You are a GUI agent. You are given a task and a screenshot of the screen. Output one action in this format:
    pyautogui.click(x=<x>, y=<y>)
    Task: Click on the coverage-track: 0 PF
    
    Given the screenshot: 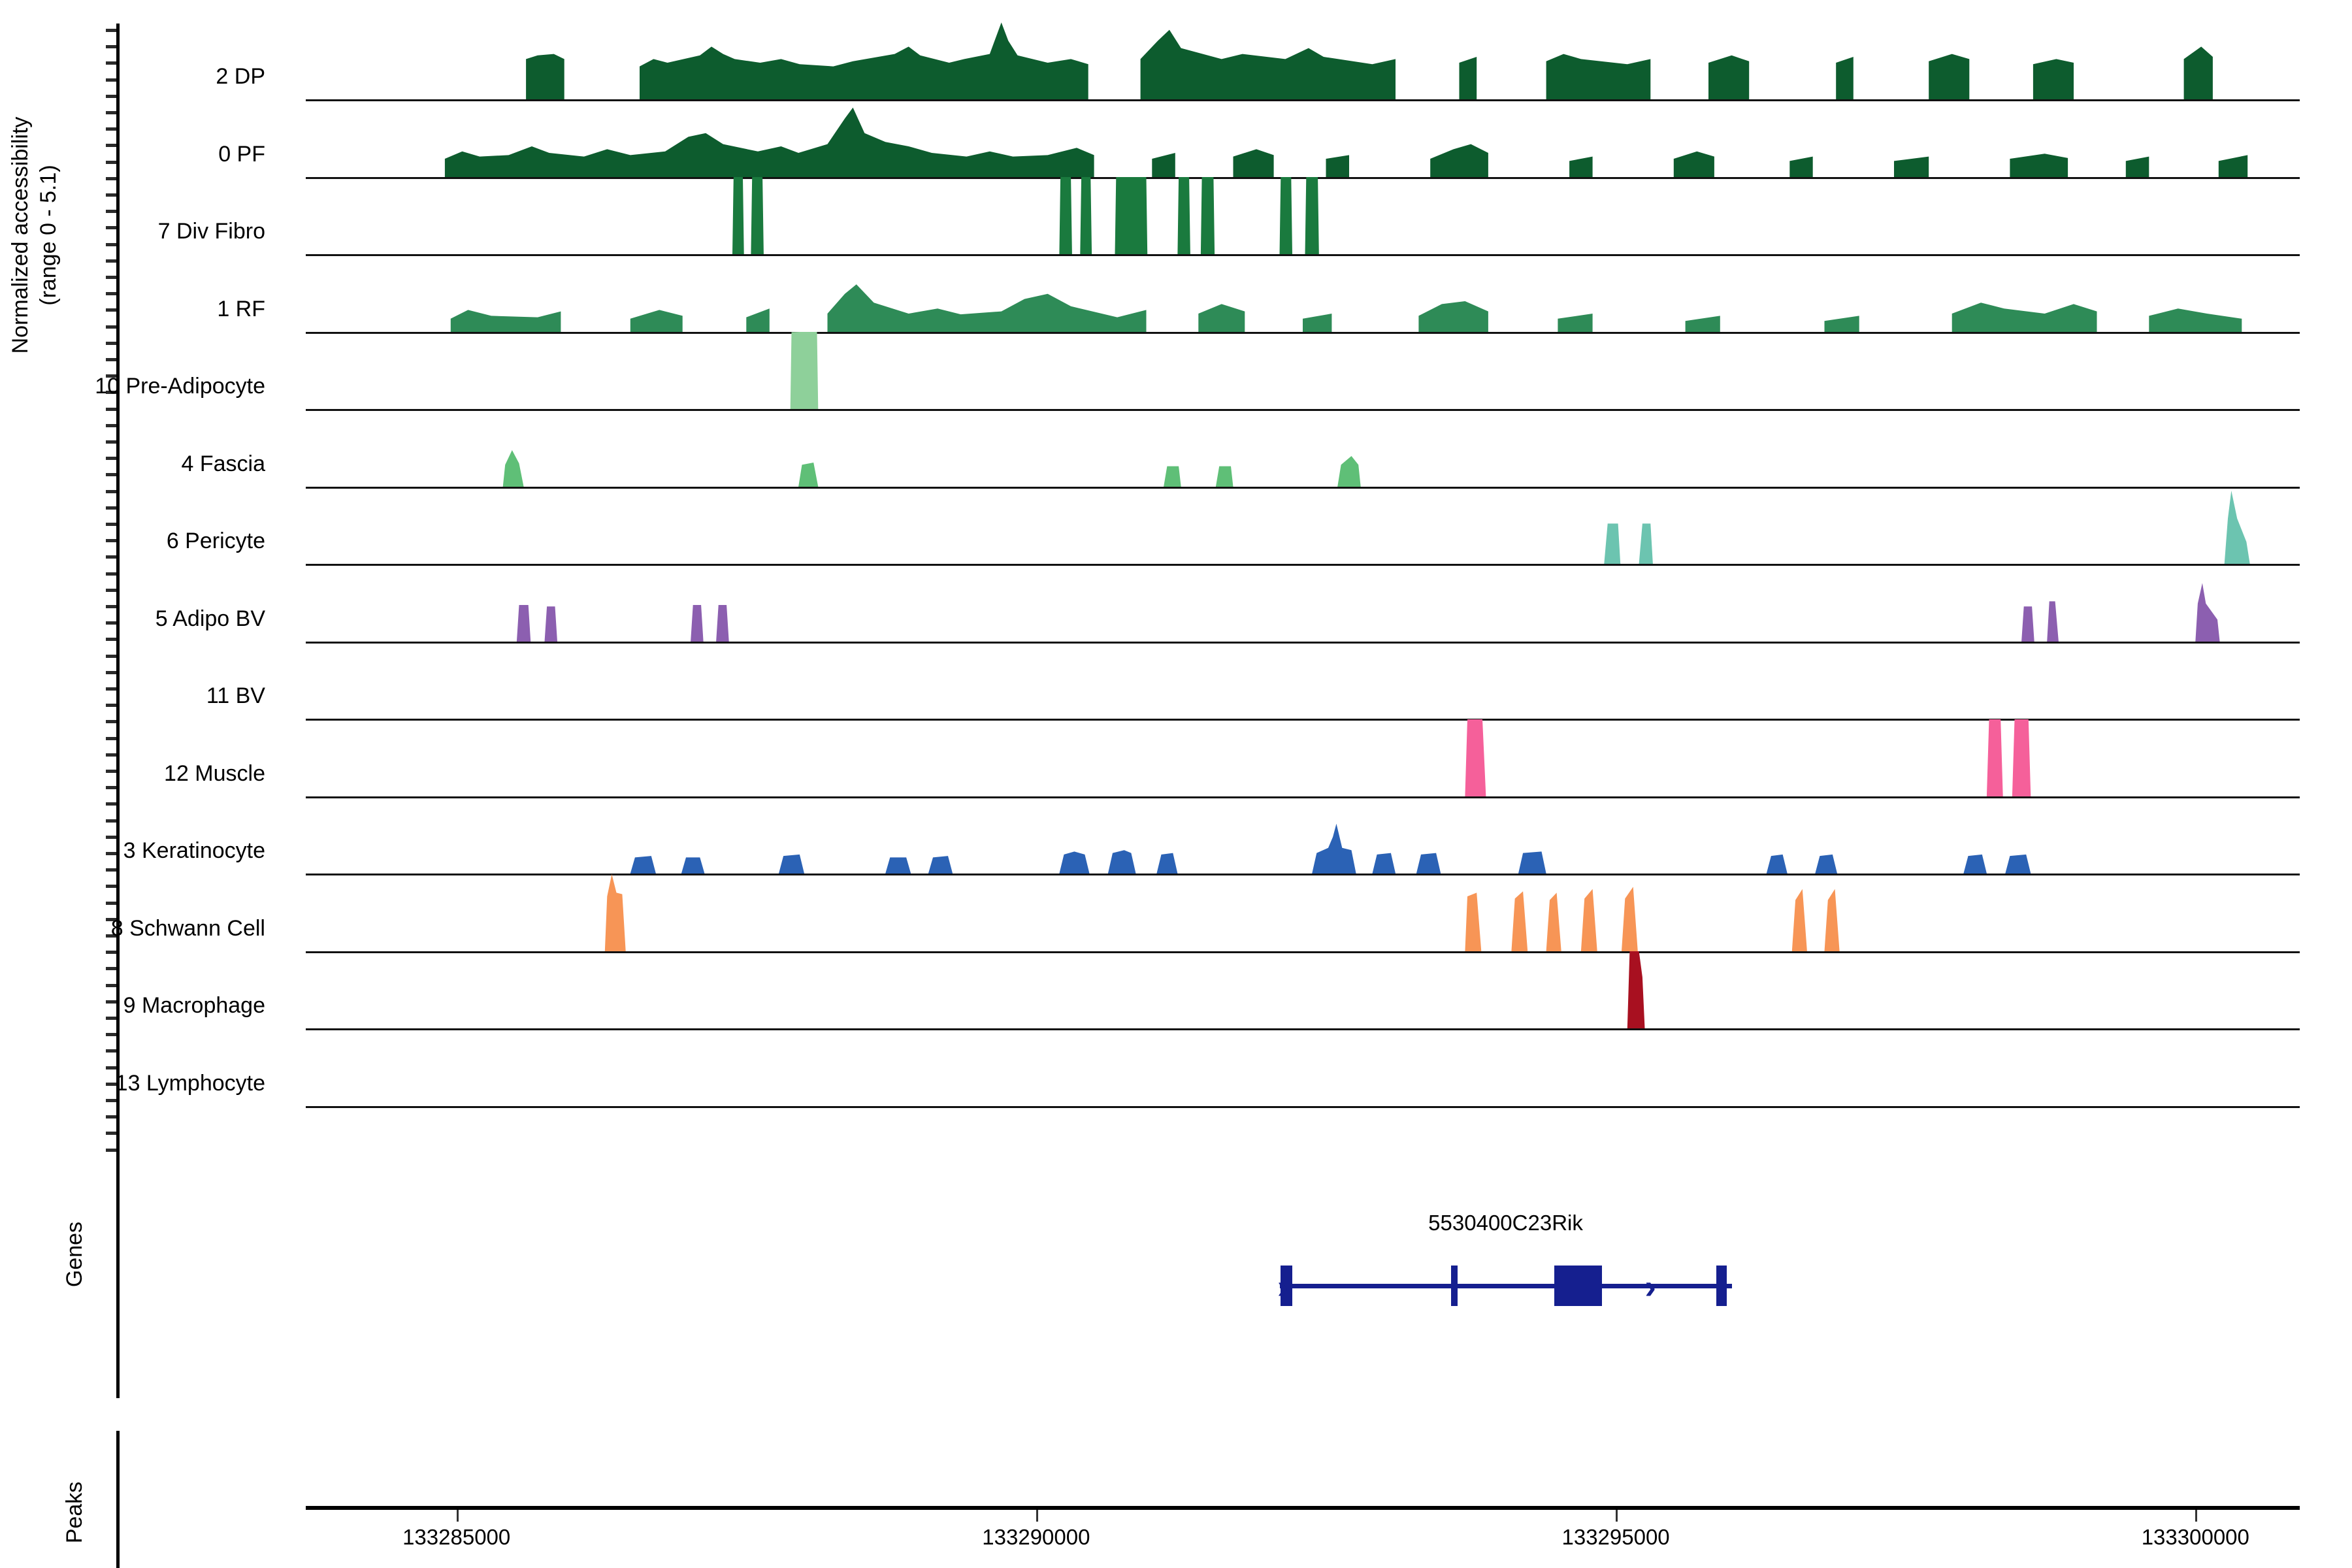 What is the action you would take?
    pyautogui.click(x=1259, y=140)
    